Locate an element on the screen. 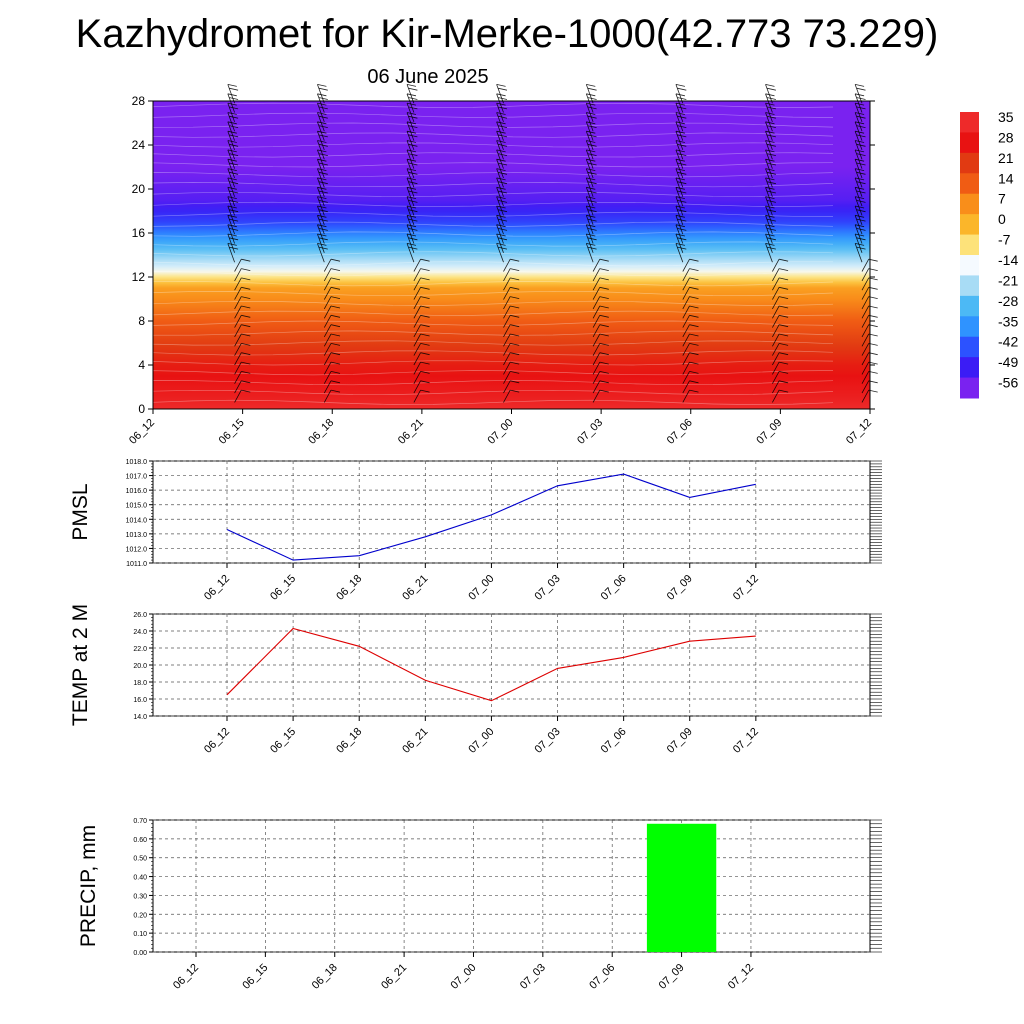 Image resolution: width=1024 pixels, height=1024 pixels. colorbar-label: -49 is located at coordinates (1008, 362).